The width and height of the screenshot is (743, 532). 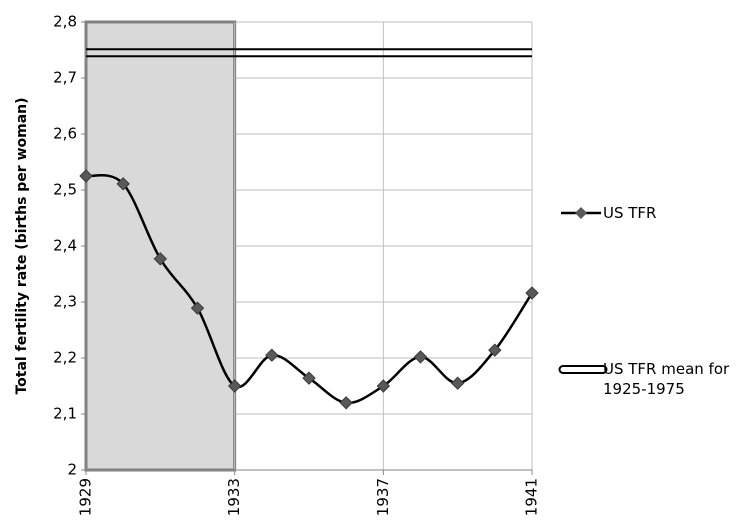 I want to click on y-tick-label: 2,6, so click(x=65, y=134).